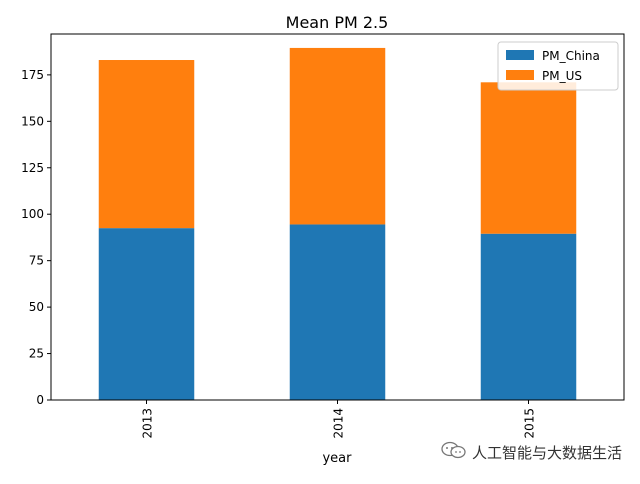 Image resolution: width=640 pixels, height=484 pixels. Describe the element at coordinates (32, 214) in the screenshot. I see `y-tick-label-100: 100` at that location.